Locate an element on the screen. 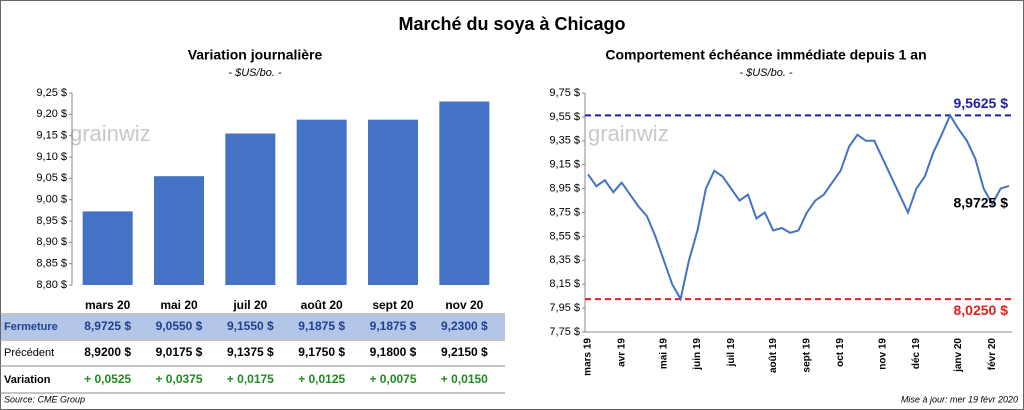 Image resolution: width=1024 pixels, height=410 pixels. table-cell: 9,0175 $ is located at coordinates (179, 352).